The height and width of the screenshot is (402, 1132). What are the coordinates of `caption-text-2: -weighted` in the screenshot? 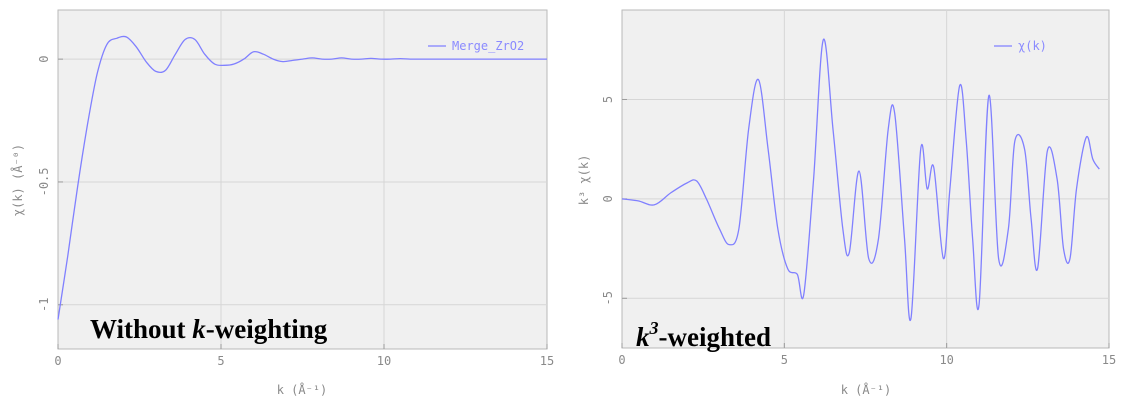 It's located at (715, 337).